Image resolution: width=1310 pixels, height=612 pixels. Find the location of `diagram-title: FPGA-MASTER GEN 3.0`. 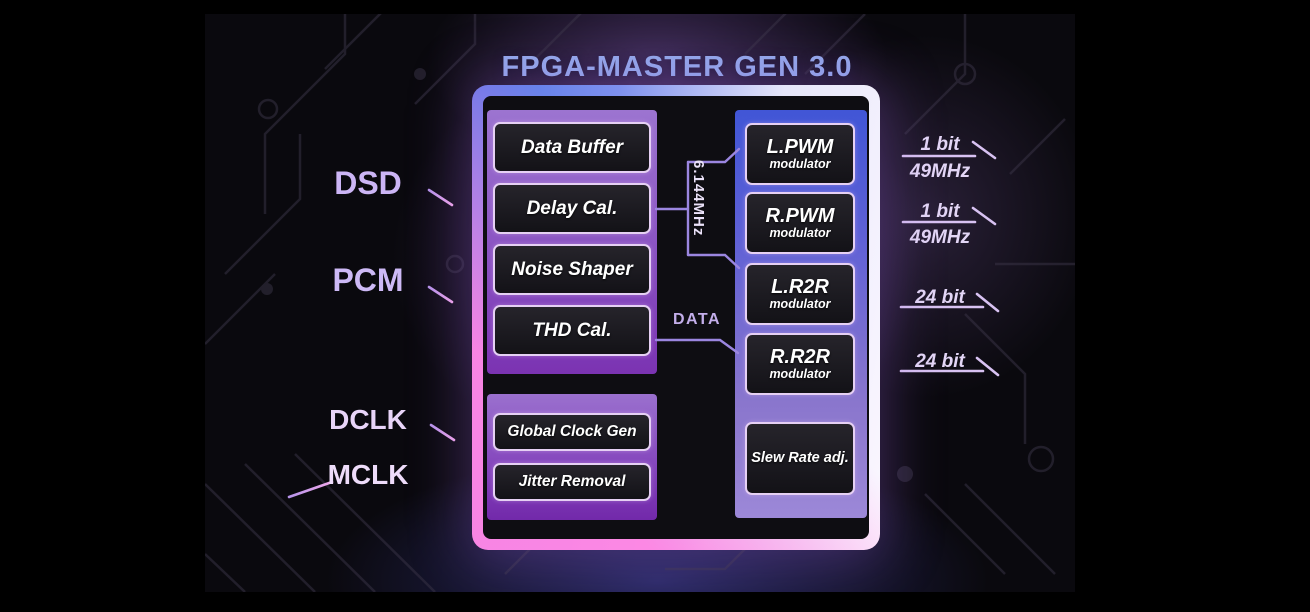

diagram-title: FPGA-MASTER GEN 3.0 is located at coordinates (677, 67).